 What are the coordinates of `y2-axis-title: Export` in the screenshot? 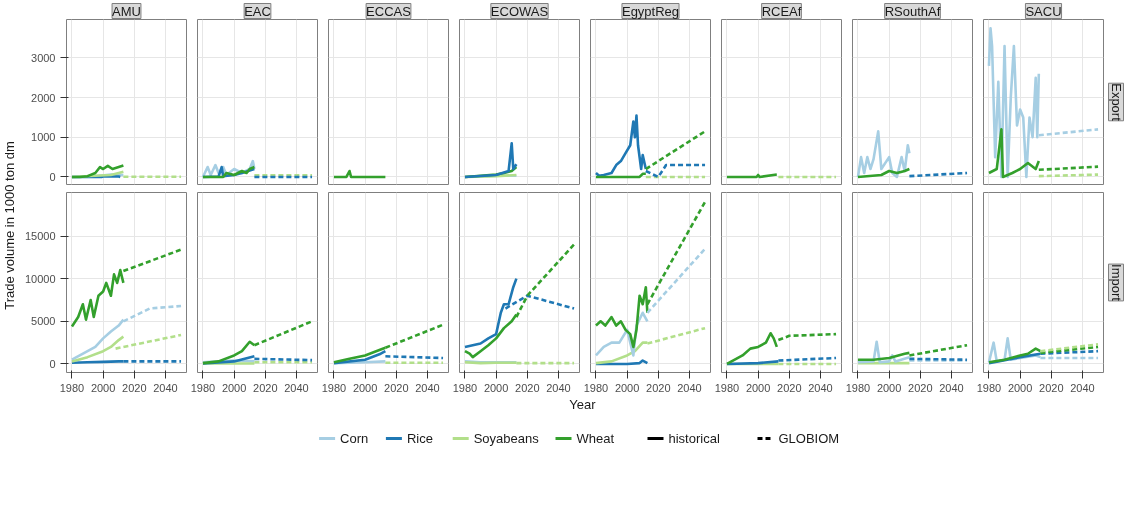 It's located at (1116, 102).